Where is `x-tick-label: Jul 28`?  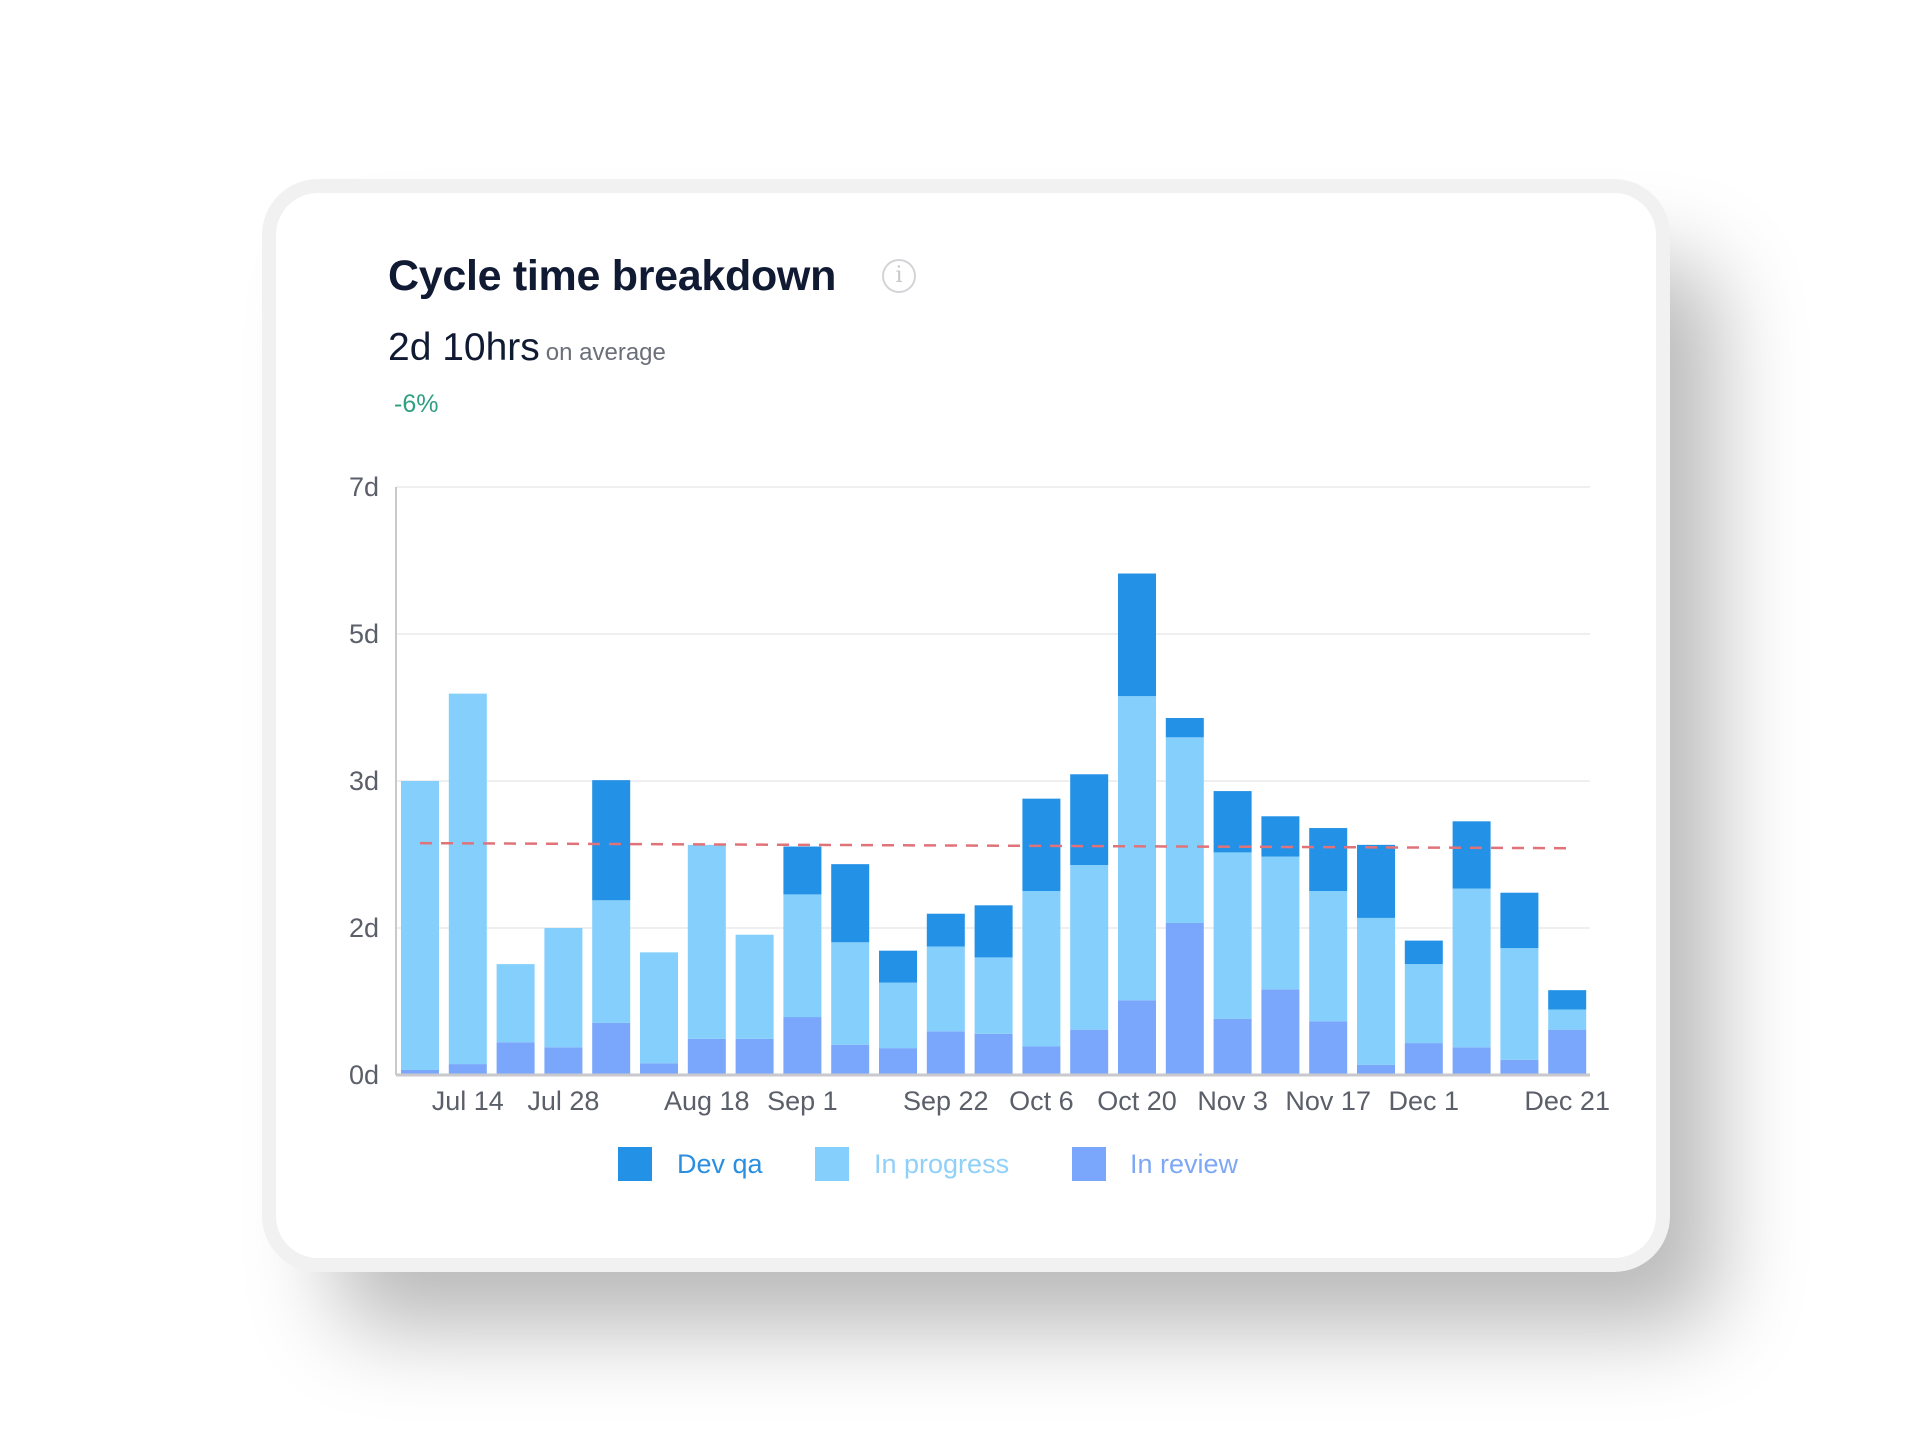
x-tick-label: Jul 28 is located at coordinates (563, 1101).